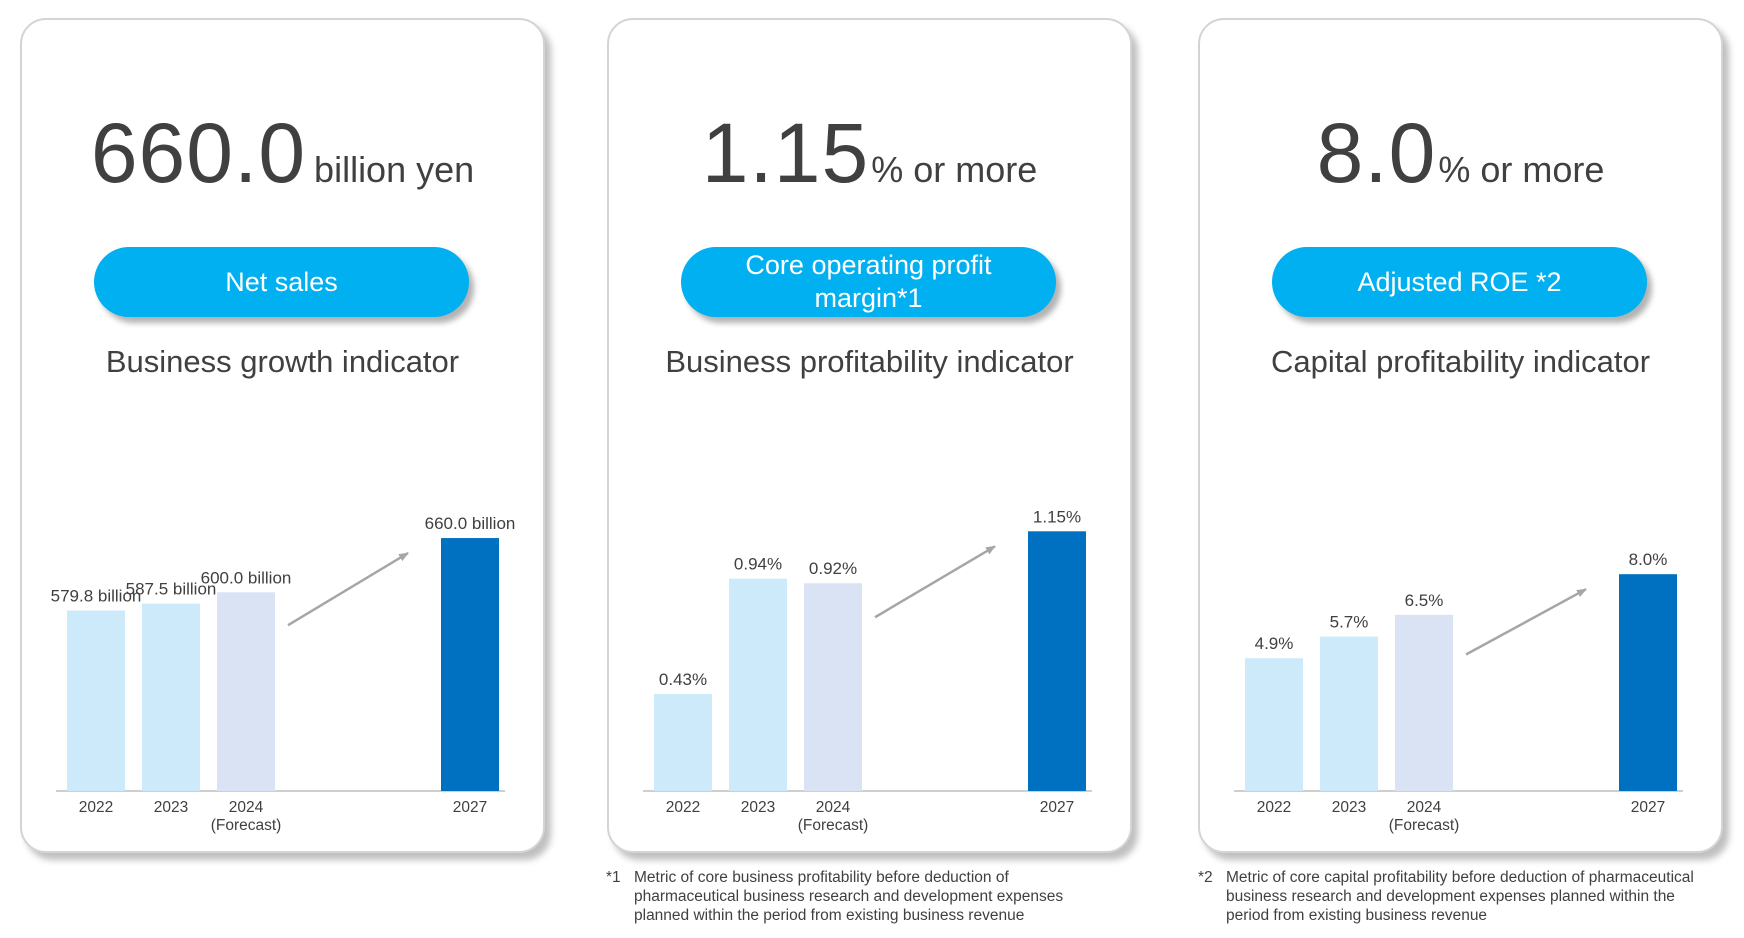 The height and width of the screenshot is (938, 1744). What do you see at coordinates (1274, 643) in the screenshot?
I see `data-label-2022: 4.9%` at bounding box center [1274, 643].